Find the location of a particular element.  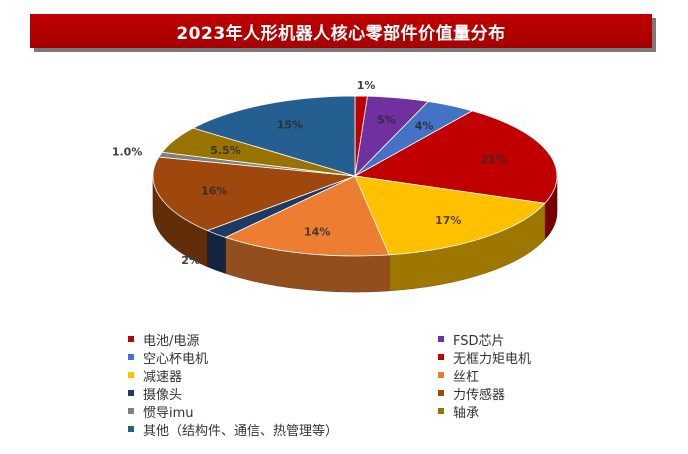

legend-item-6: 摄像头 is located at coordinates (155, 393).